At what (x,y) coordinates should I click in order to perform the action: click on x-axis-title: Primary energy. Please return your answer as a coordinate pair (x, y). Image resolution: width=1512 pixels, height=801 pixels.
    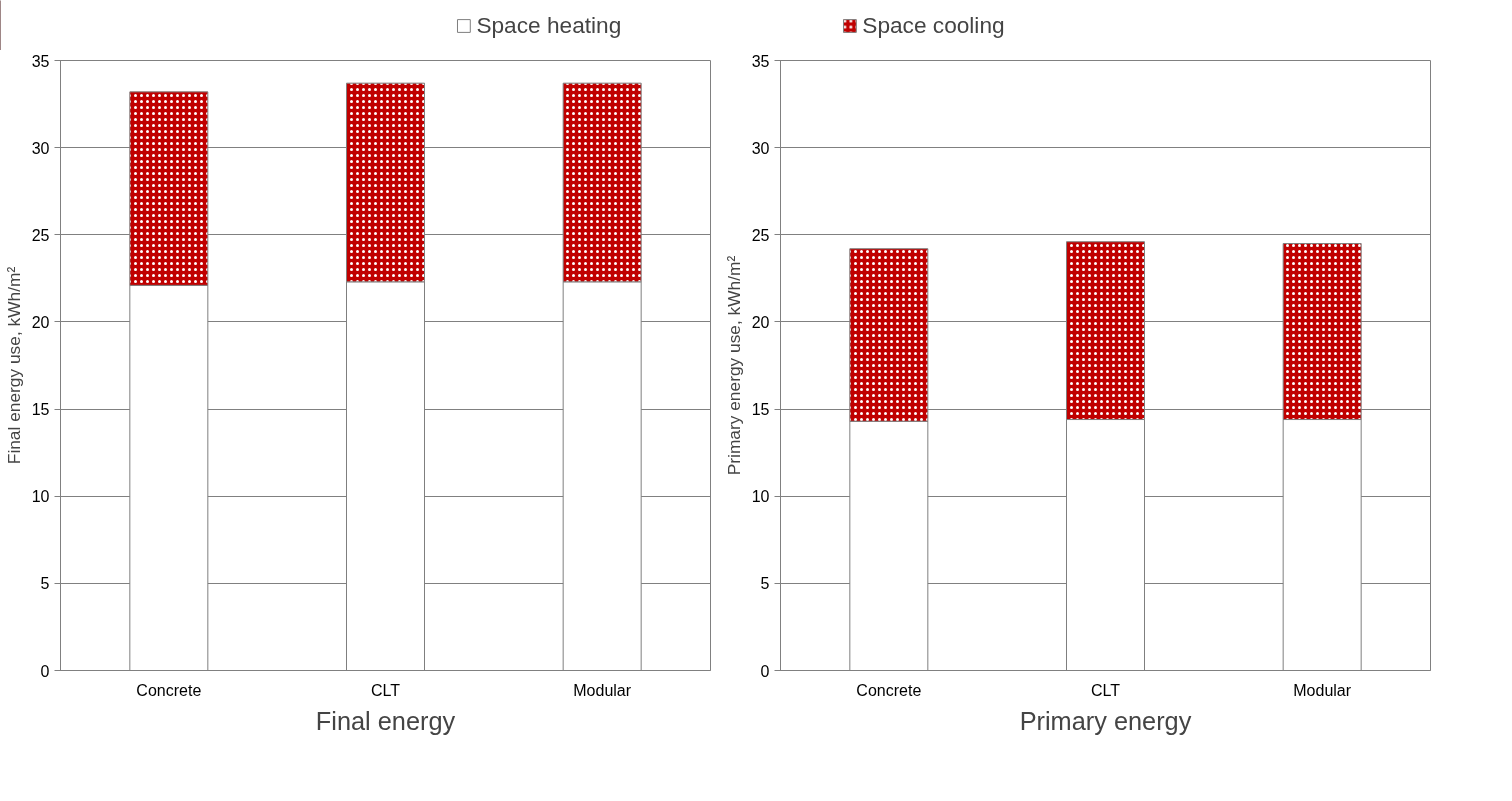
    Looking at the image, I should click on (1105, 720).